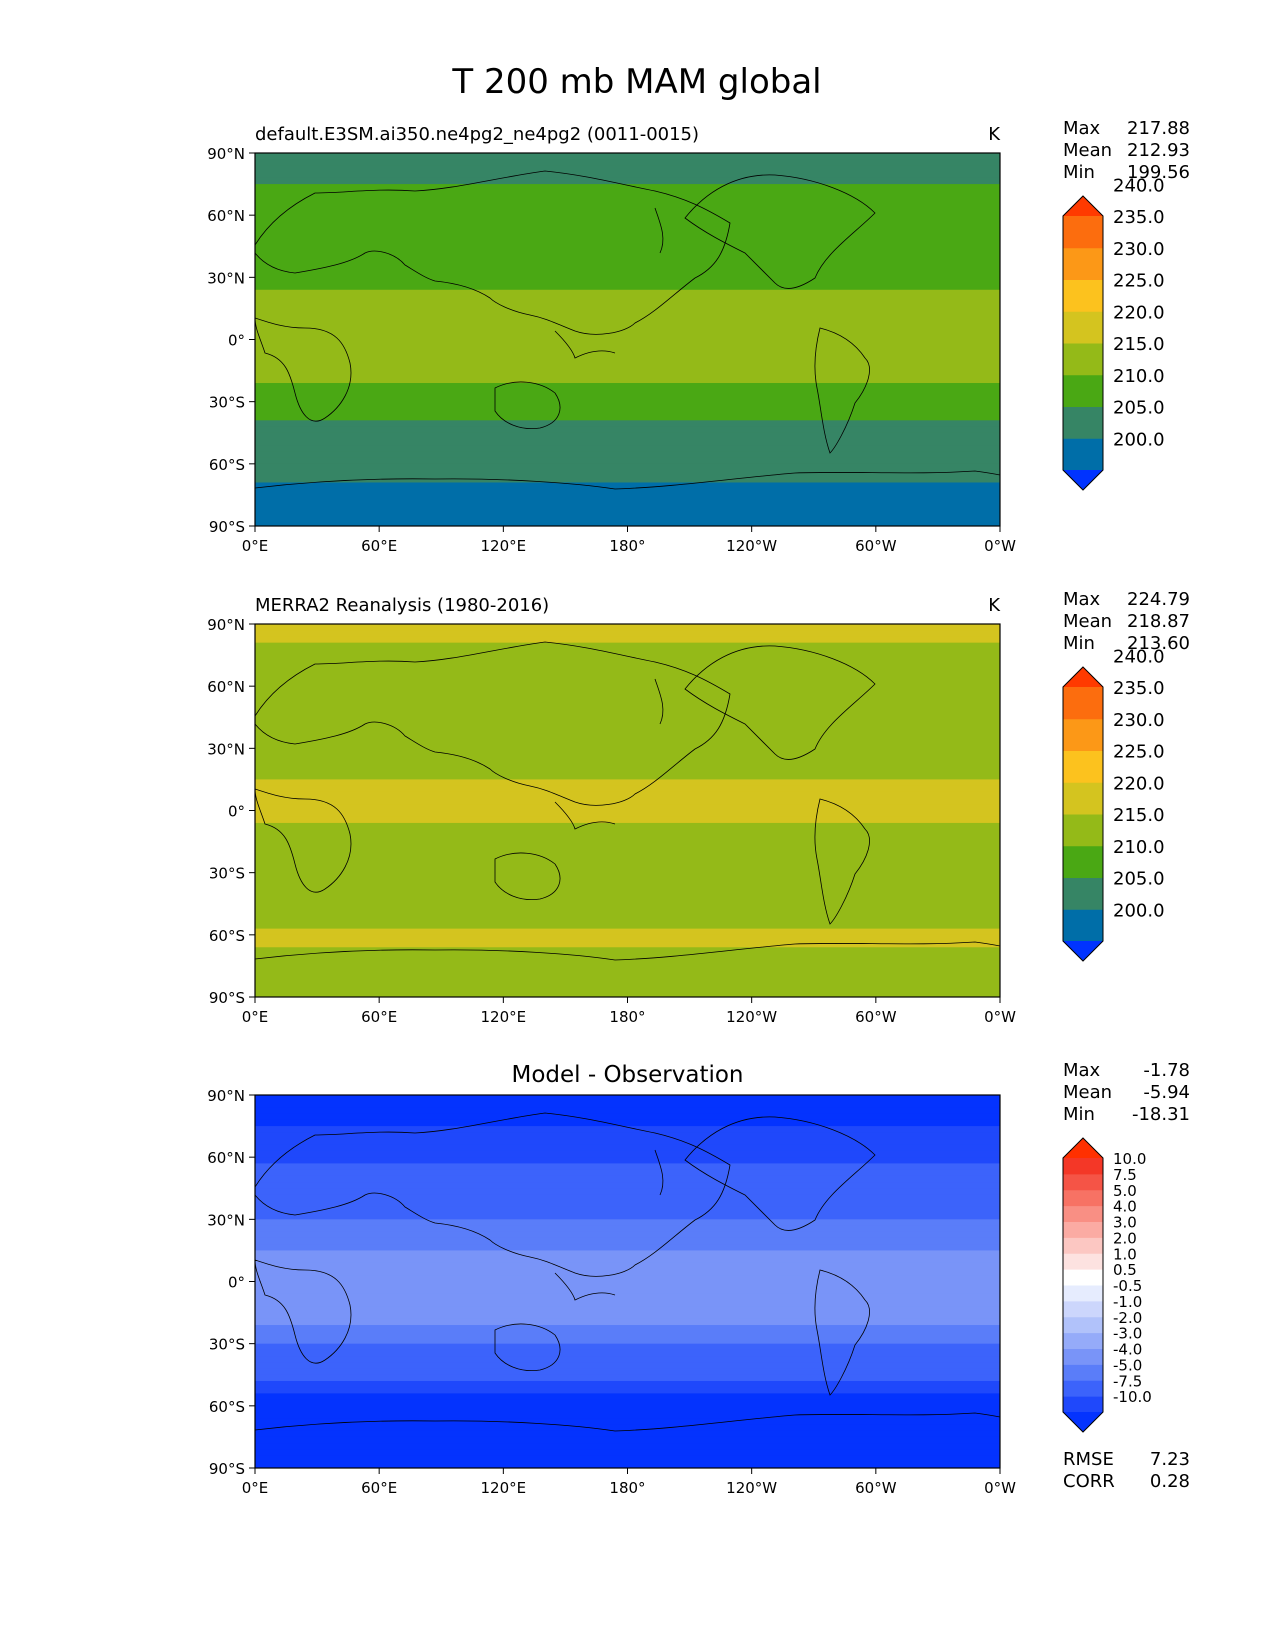 The height and width of the screenshot is (1650, 1275). Describe the element at coordinates (1129, 1159) in the screenshot. I see `colorbar-label: 10.0` at that location.